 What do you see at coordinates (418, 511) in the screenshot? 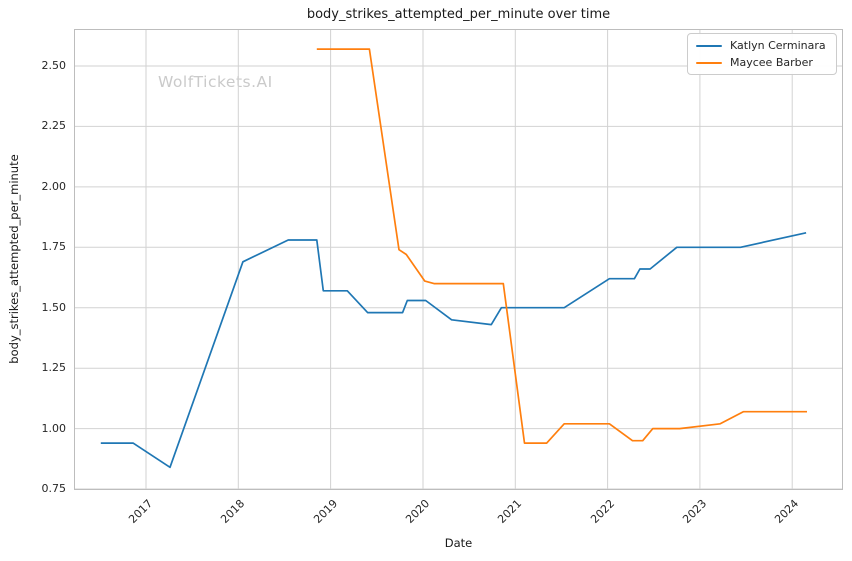
I see `x-tick-label: 2020` at bounding box center [418, 511].